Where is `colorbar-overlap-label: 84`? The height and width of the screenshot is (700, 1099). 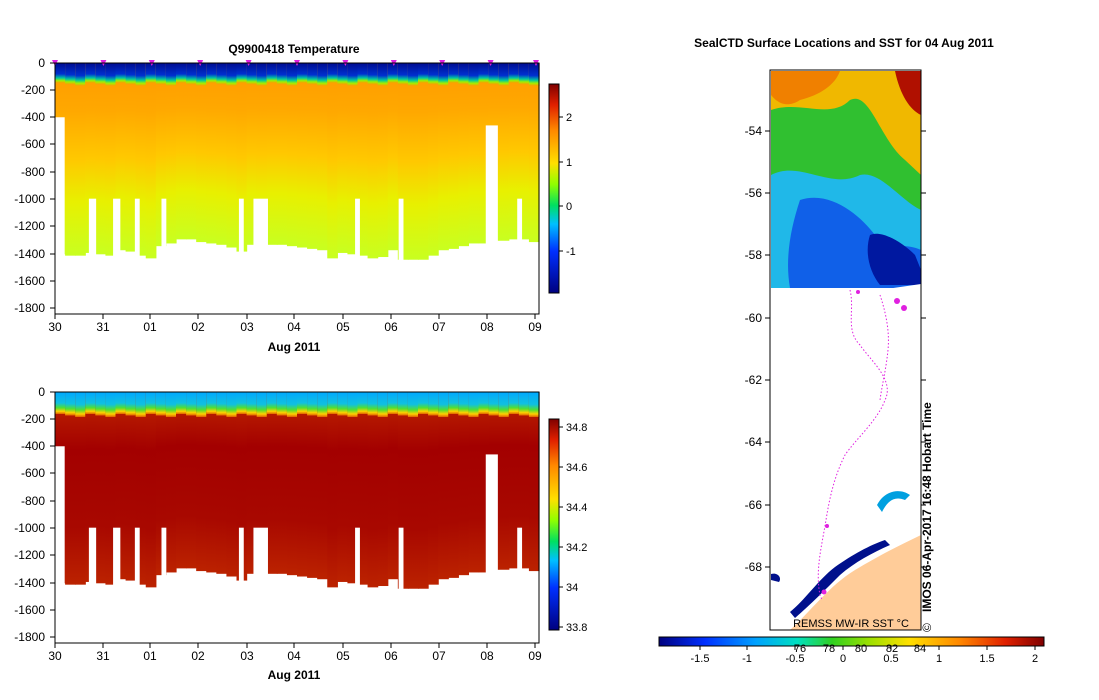
colorbar-overlap-label: 84 is located at coordinates (920, 649).